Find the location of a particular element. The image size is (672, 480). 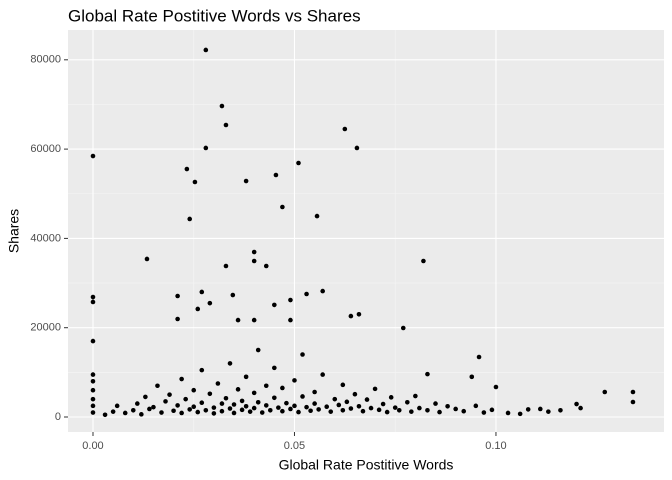

y-tick-label: 0 is located at coordinates (58, 417).